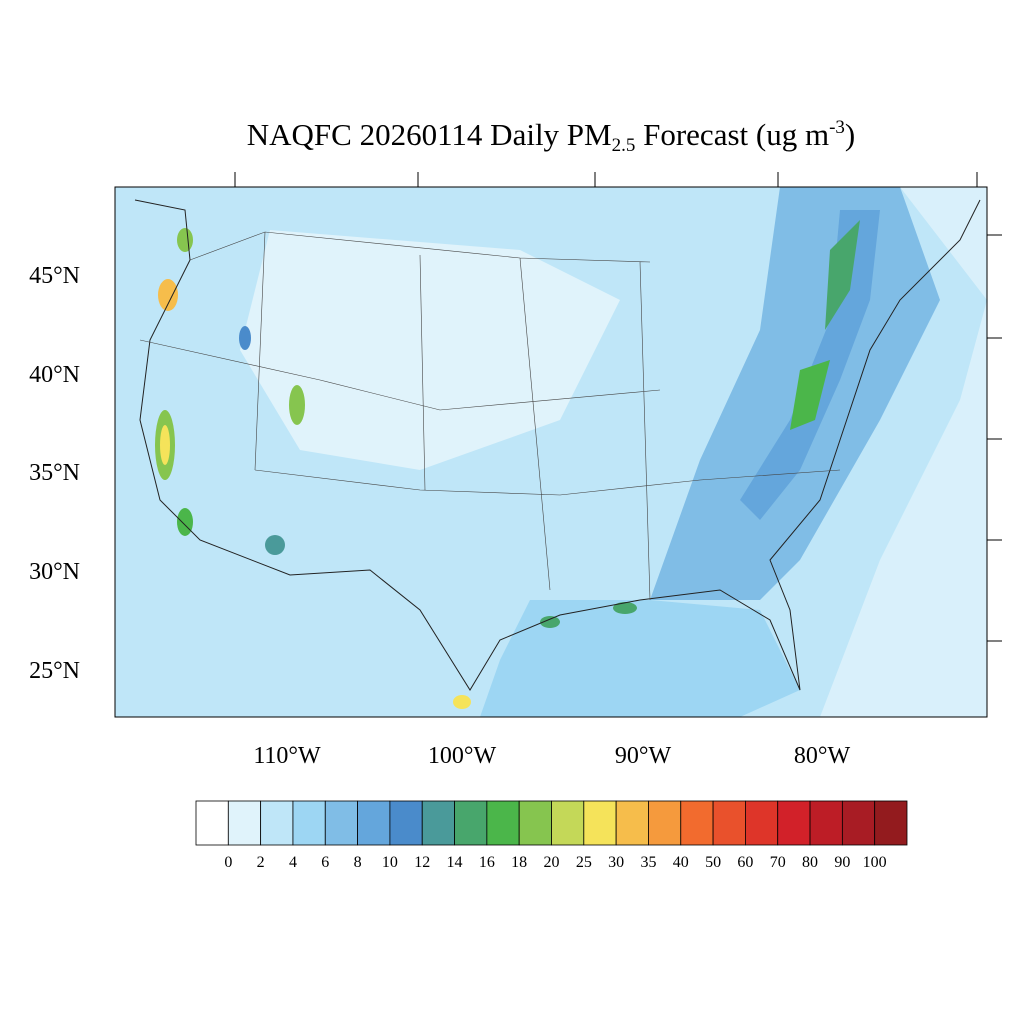 The width and height of the screenshot is (1024, 1024). I want to click on colorbar-label: 4, so click(293, 862).